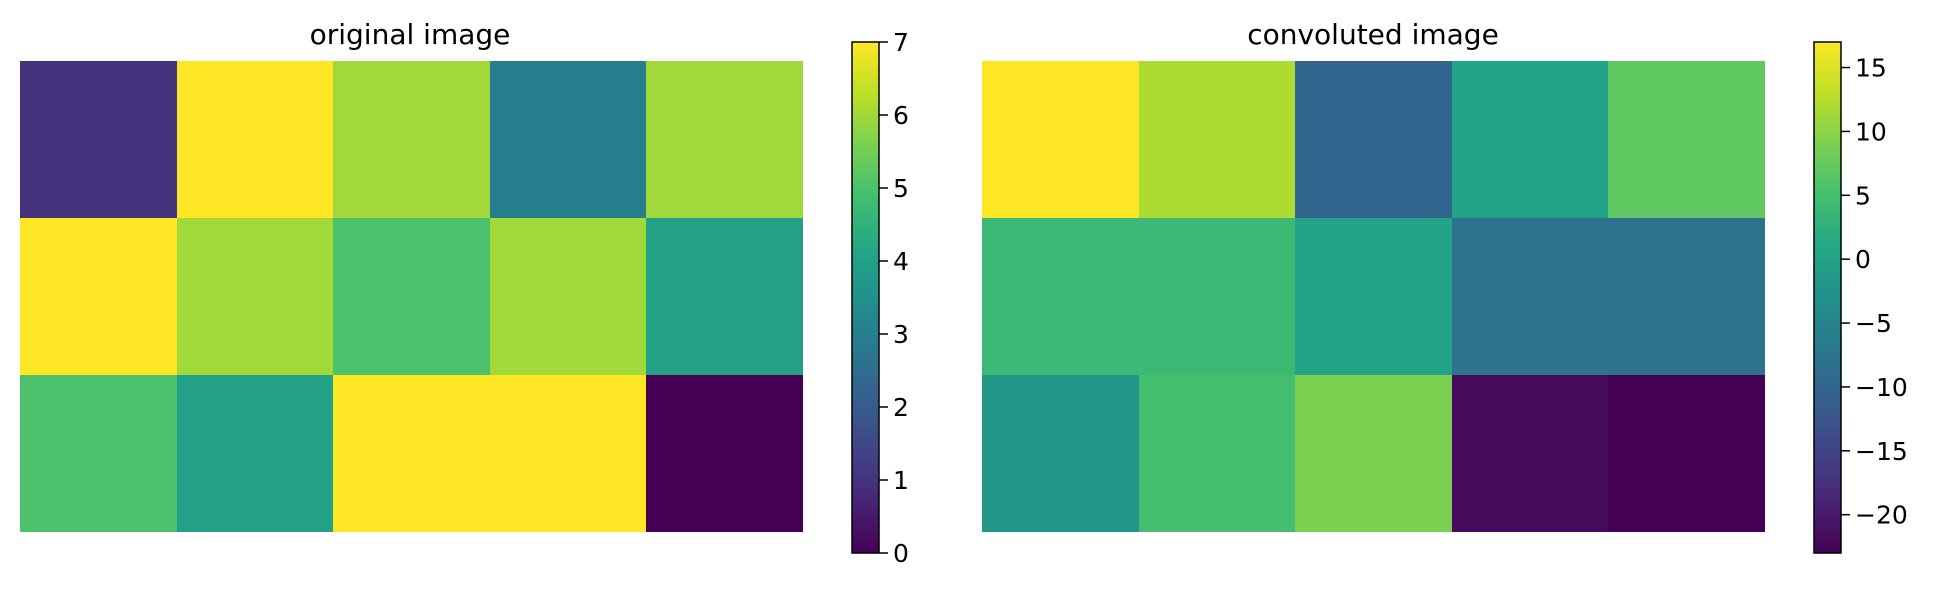  What do you see at coordinates (410, 34) in the screenshot?
I see `original-image-title: original image` at bounding box center [410, 34].